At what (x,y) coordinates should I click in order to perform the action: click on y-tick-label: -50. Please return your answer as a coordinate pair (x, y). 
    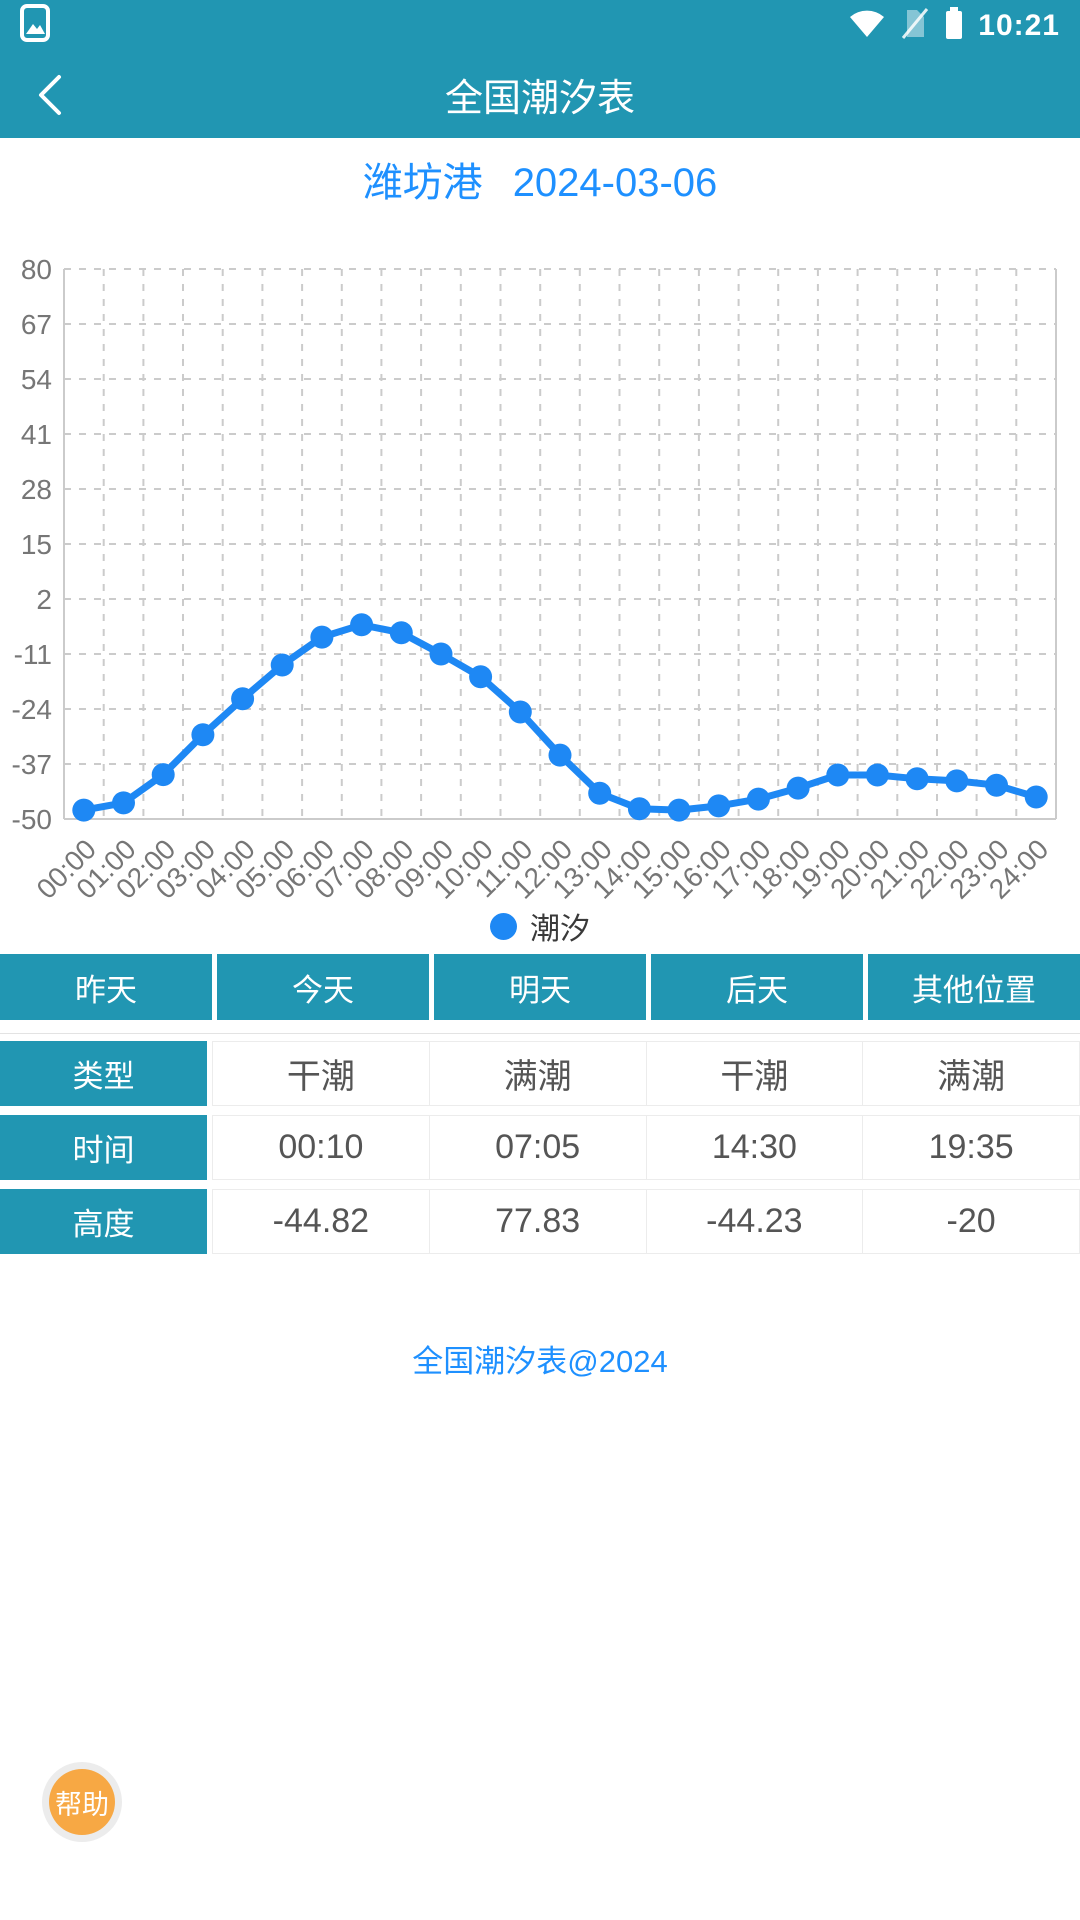
    Looking at the image, I should click on (32, 819).